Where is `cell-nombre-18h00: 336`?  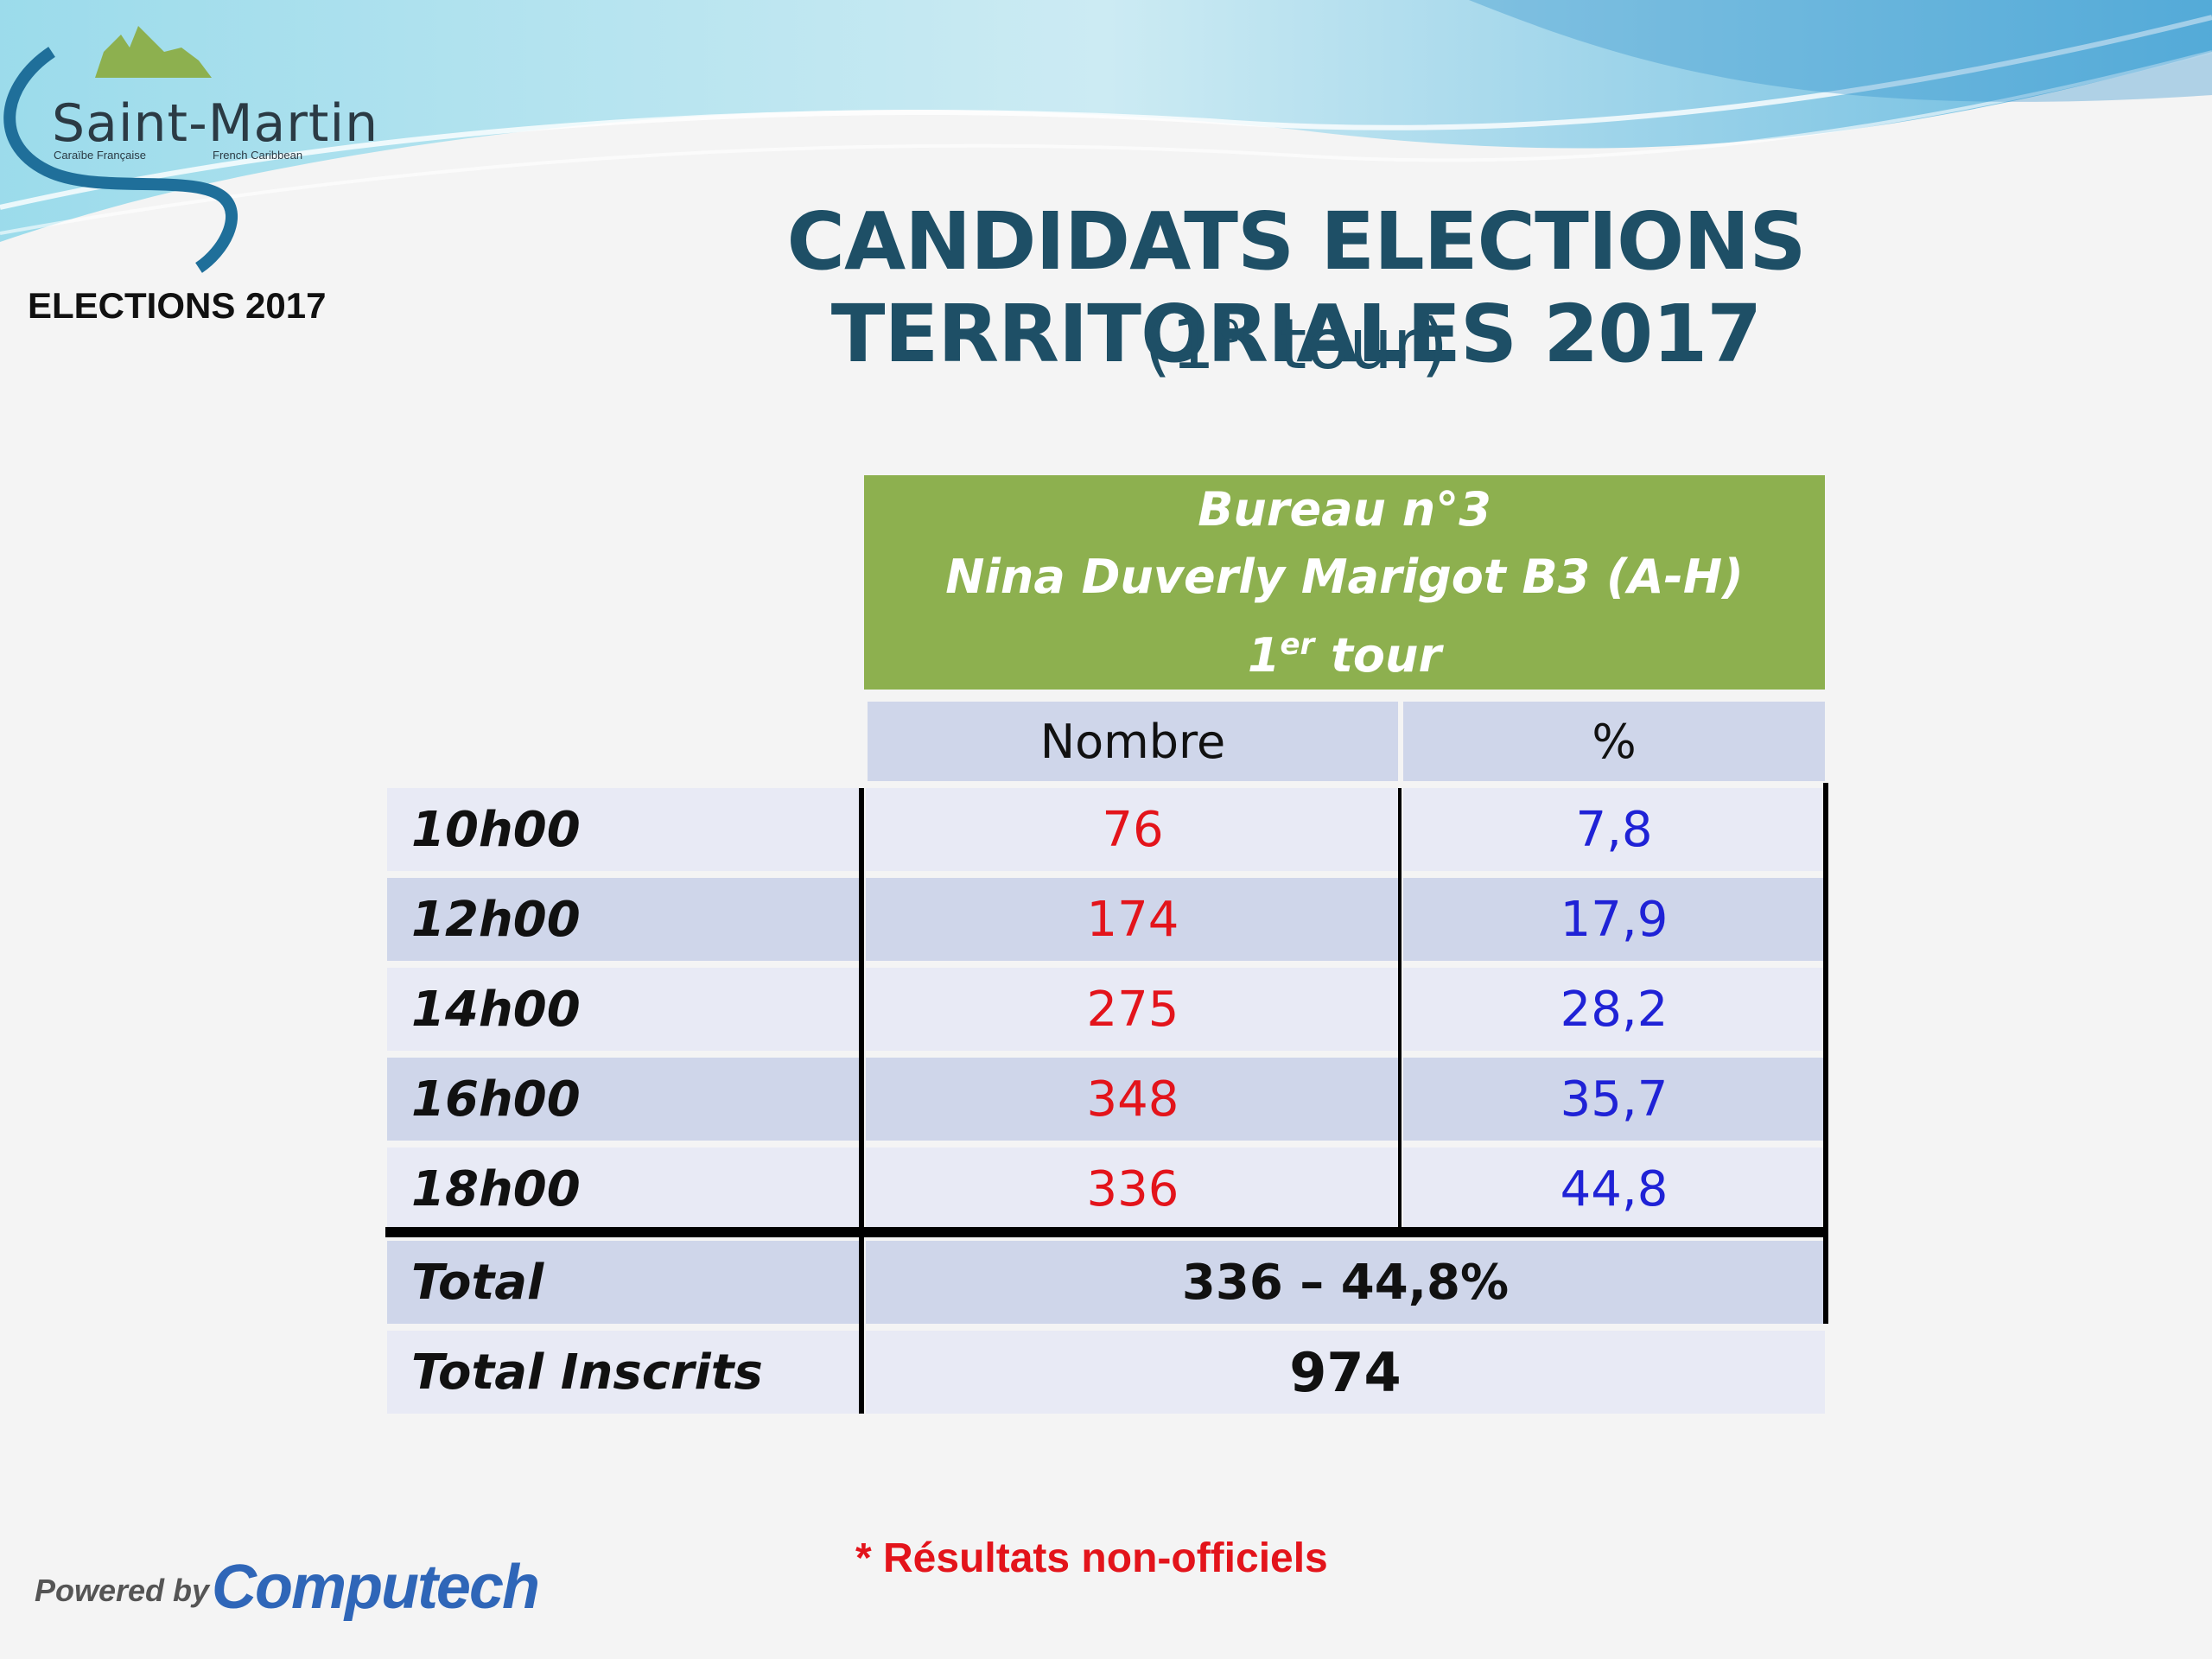
cell-nombre-18h00: 336 is located at coordinates (1133, 1188).